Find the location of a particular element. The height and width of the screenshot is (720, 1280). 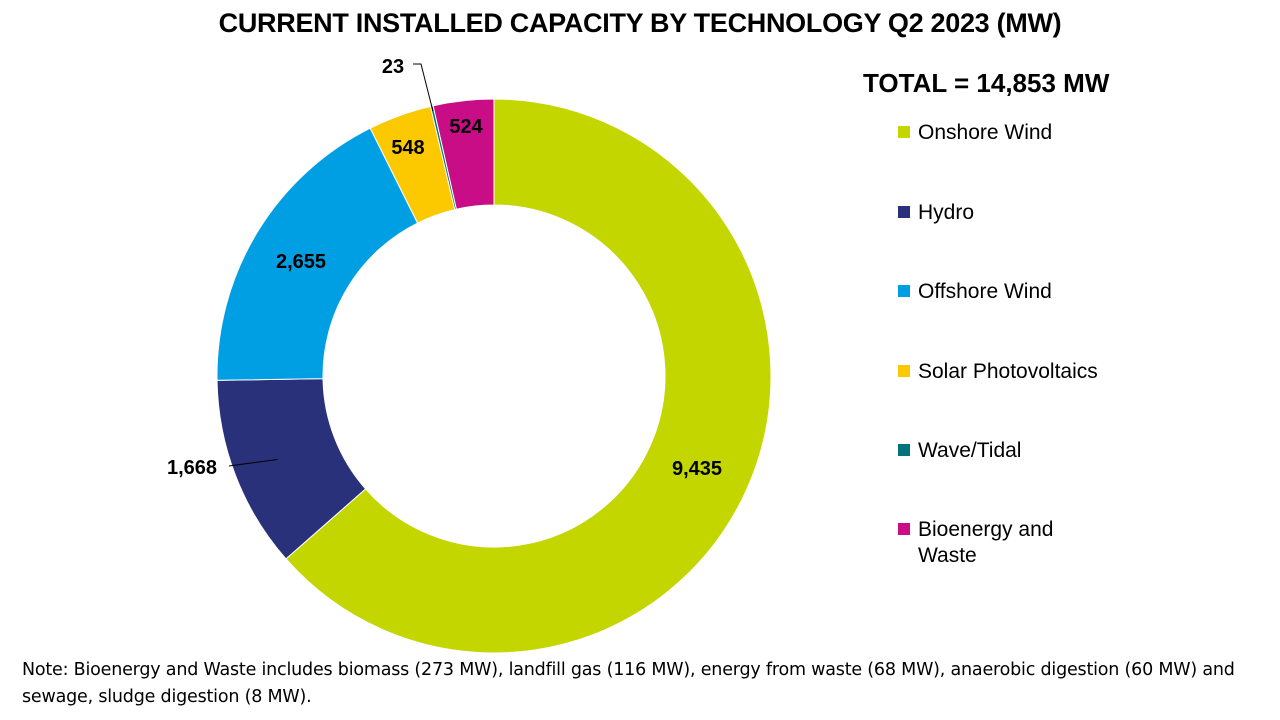

legend-swatch-bioenergy-and-waste is located at coordinates (904, 529).